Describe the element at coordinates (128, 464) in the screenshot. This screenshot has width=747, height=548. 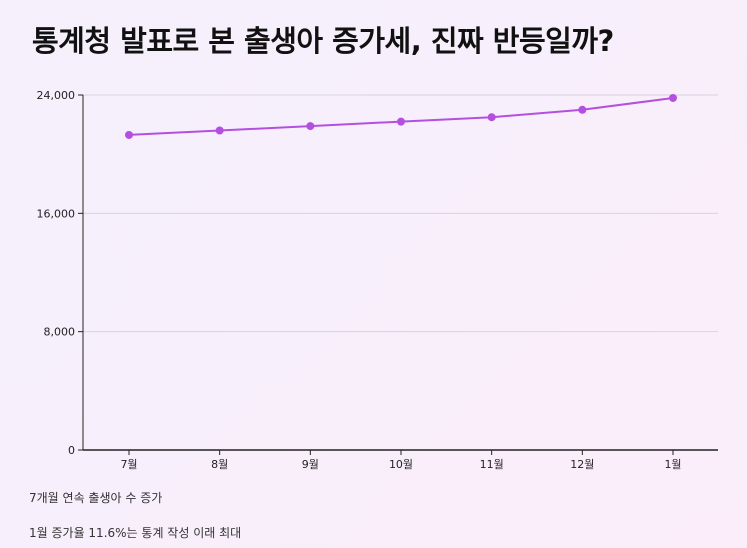
I see `x-tick-label: 7월` at that location.